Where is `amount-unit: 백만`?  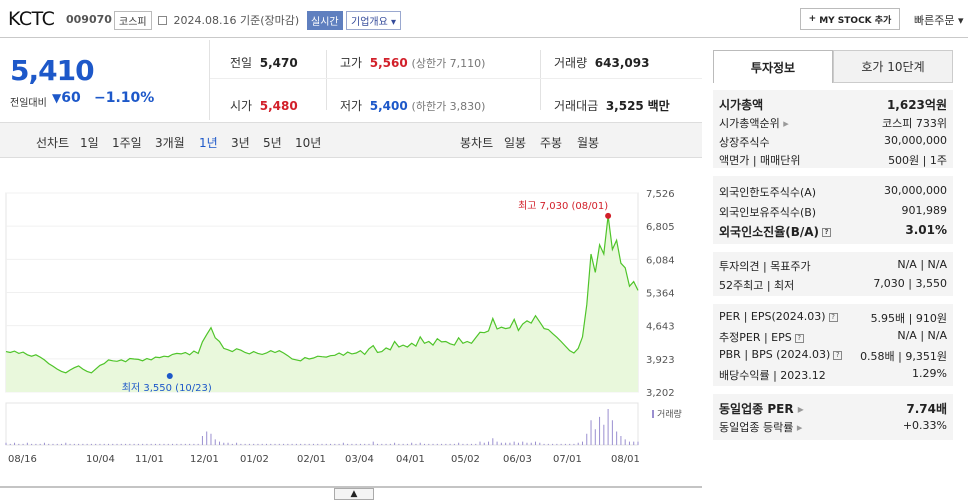 amount-unit: 백만 is located at coordinates (658, 106).